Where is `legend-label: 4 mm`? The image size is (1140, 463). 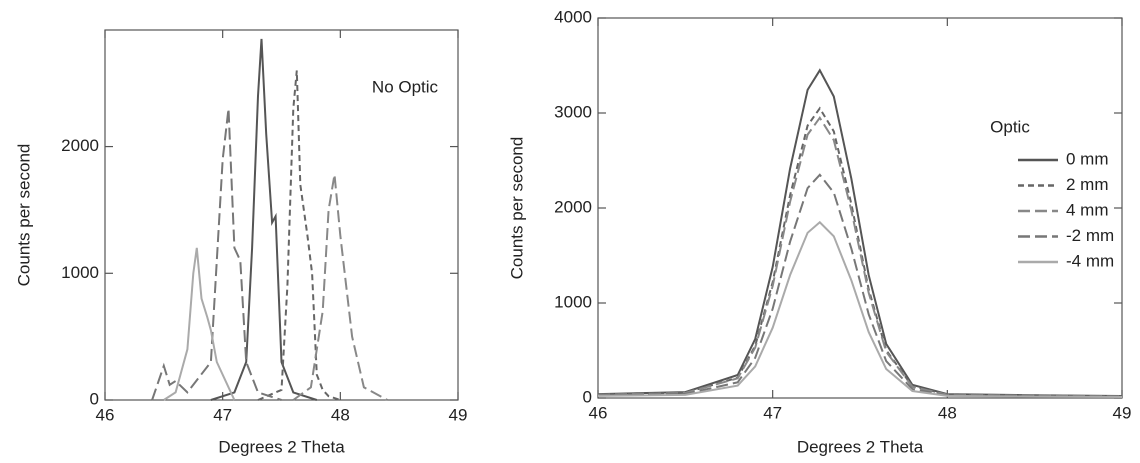
legend-label: 4 mm is located at coordinates (1087, 209).